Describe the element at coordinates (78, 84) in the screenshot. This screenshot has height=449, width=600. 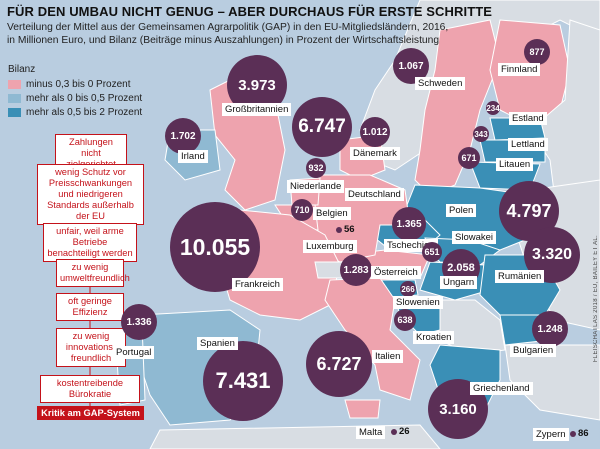
I see `legend-label: minus 0,3 bis 0 Prozent` at that location.